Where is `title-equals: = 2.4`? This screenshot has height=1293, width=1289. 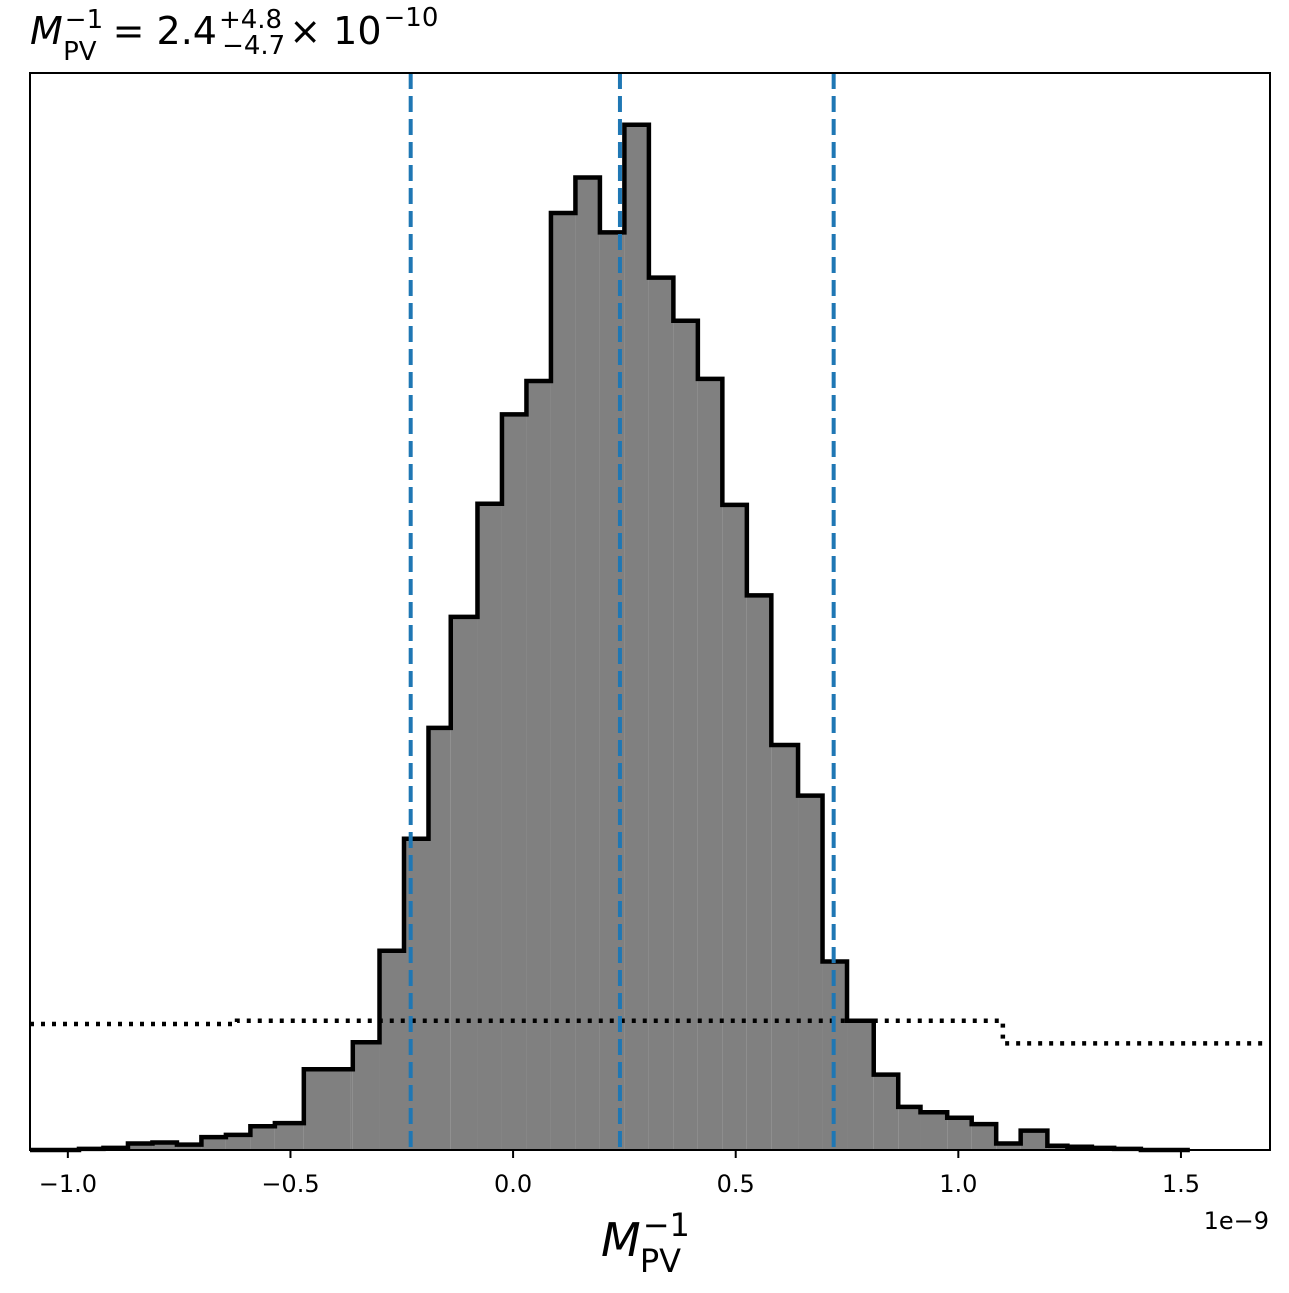
title-equals: = 2.4 is located at coordinates (165, 31).